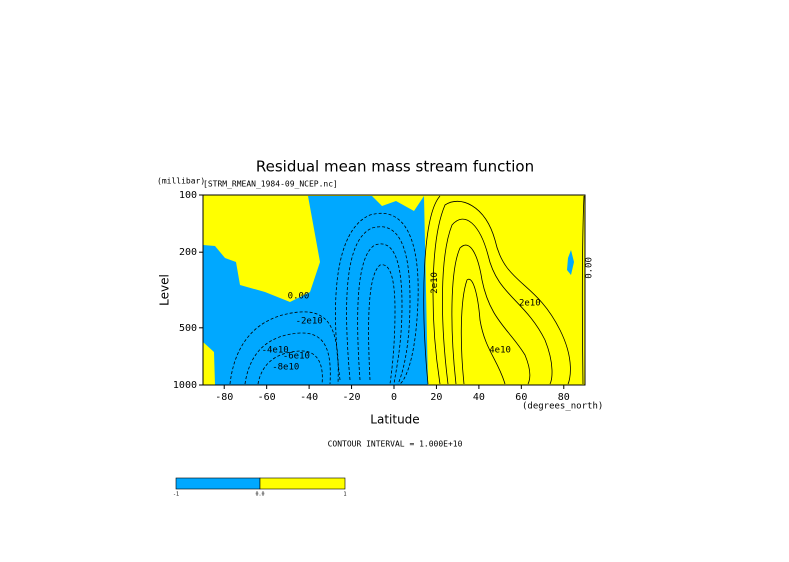 Image resolution: width=789 pixels, height=562 pixels. What do you see at coordinates (564, 397) in the screenshot?
I see `x-tick-label: 80` at bounding box center [564, 397].